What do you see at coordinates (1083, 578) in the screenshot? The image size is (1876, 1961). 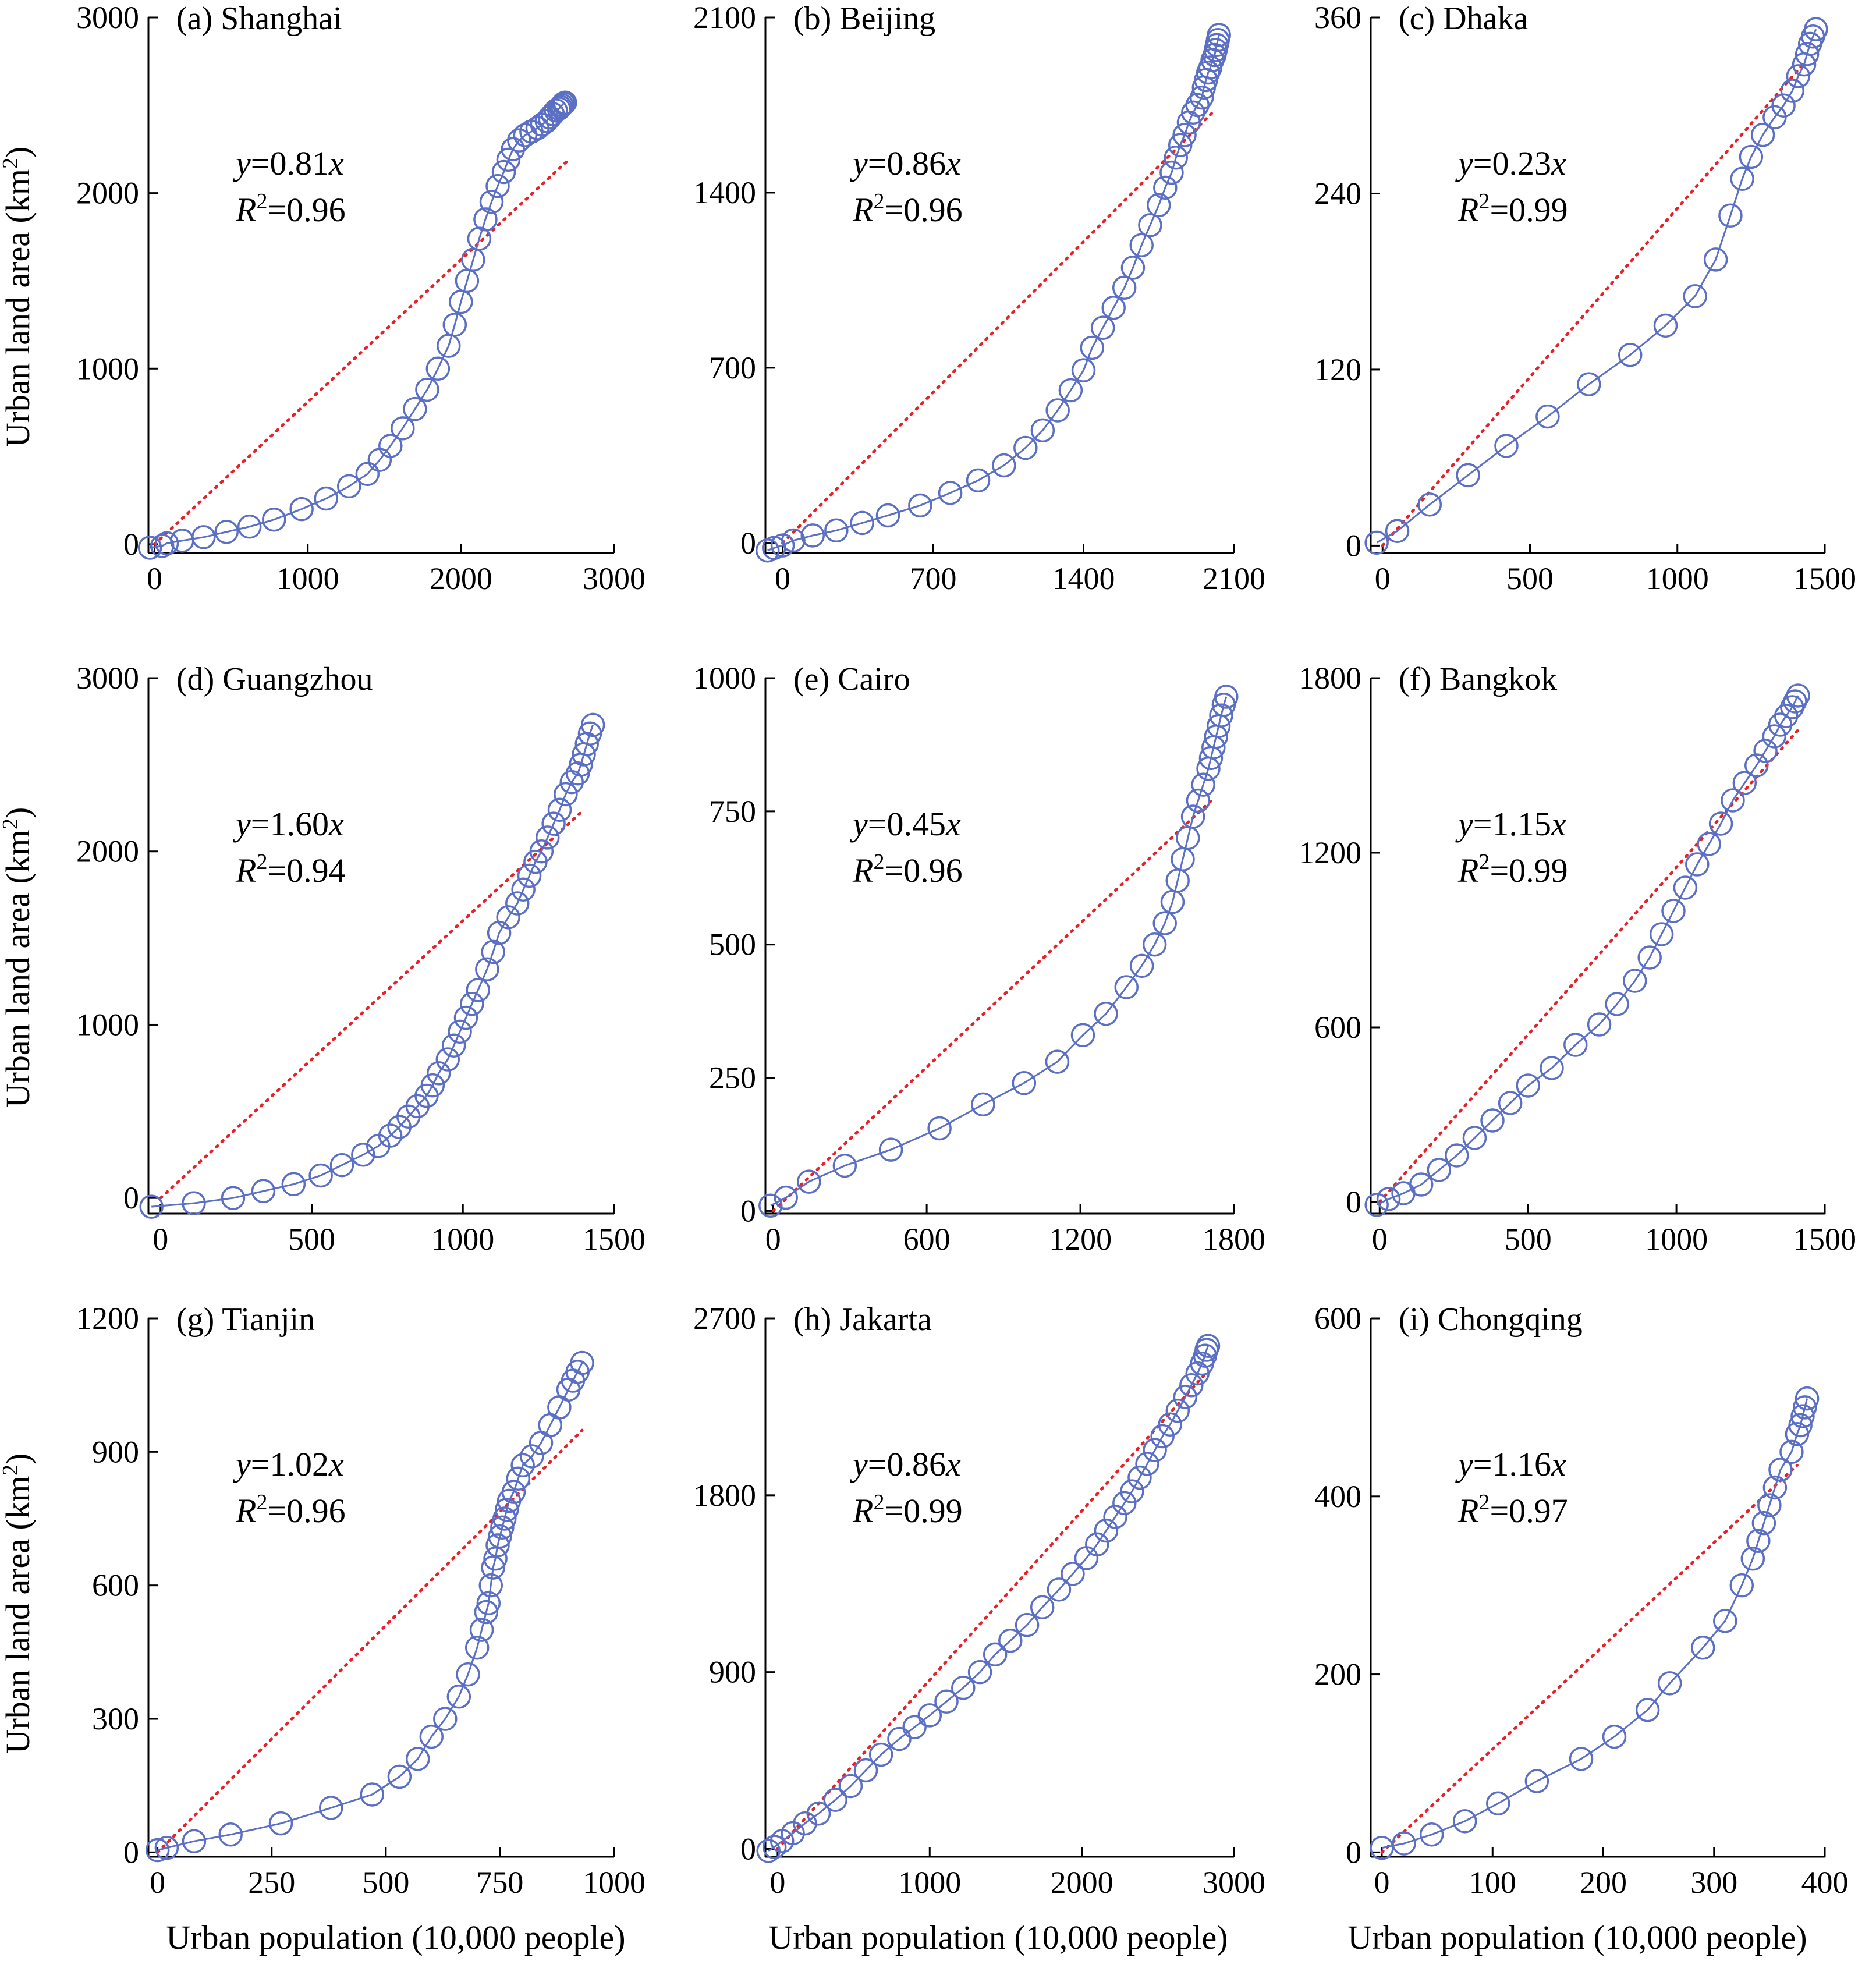 I see `x-tick-label: 1400` at bounding box center [1083, 578].